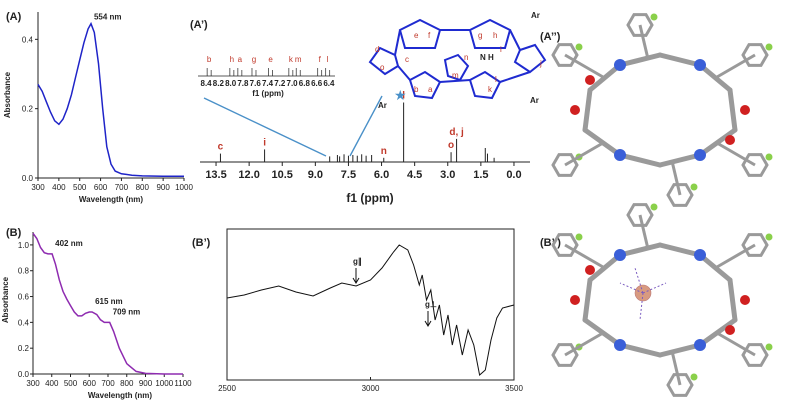  I want to click on molecule-nh-label: N H, so click(487, 57).